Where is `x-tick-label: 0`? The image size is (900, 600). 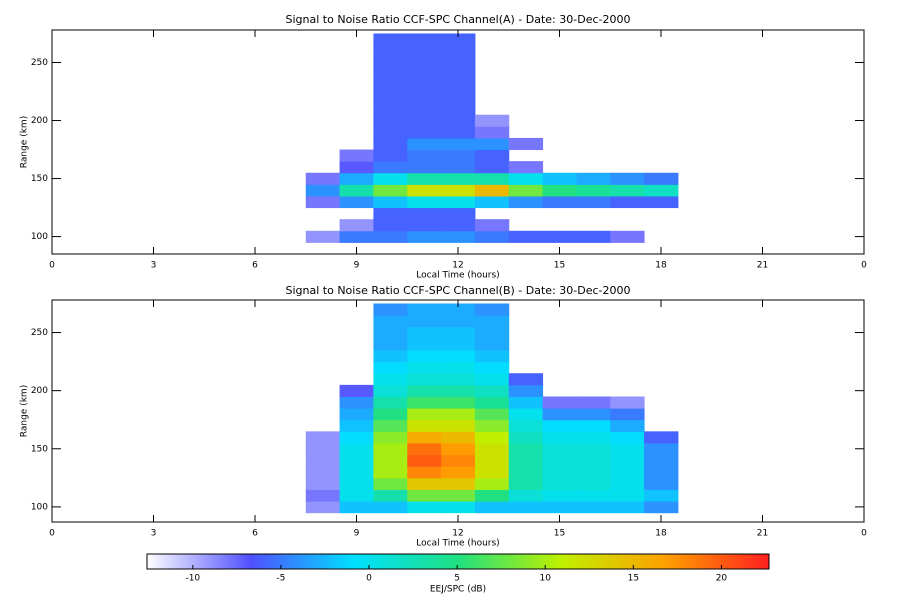
x-tick-label: 0 is located at coordinates (52, 266).